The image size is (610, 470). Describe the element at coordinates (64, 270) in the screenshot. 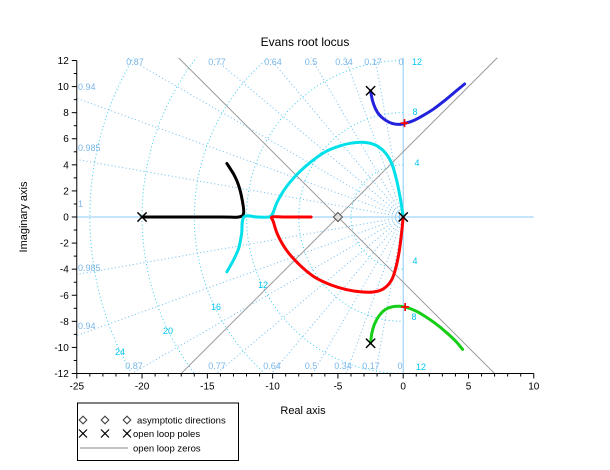

I see `y-tick-label: -4` at that location.